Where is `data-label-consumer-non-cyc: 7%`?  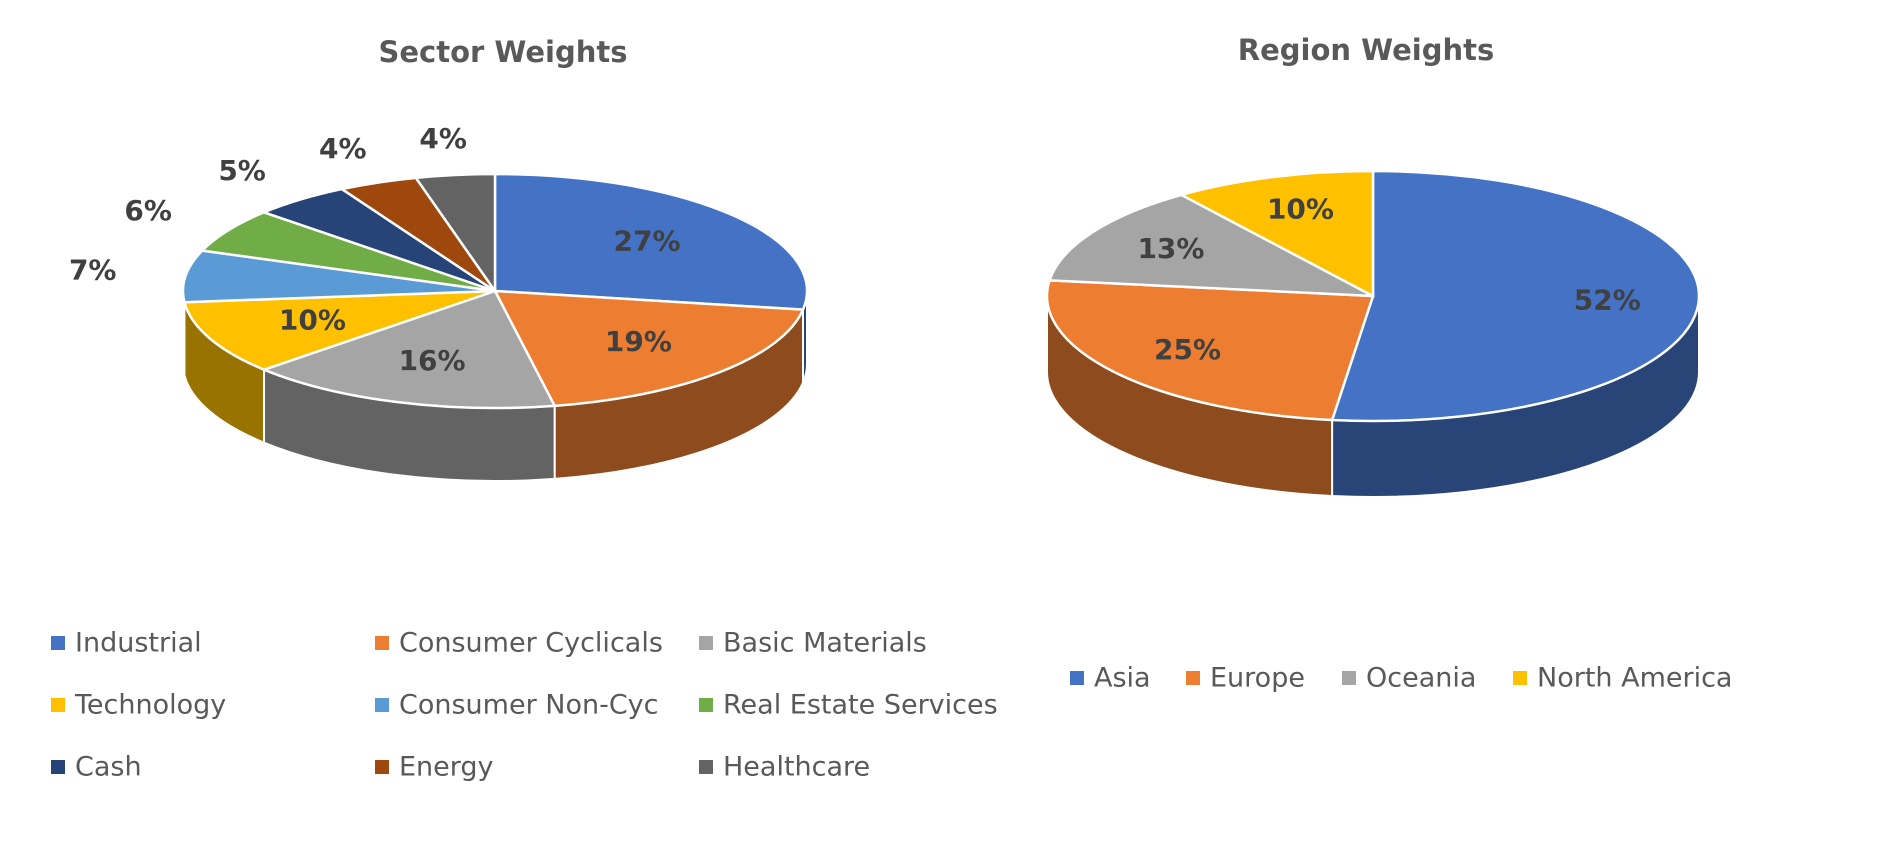
data-label-consumer-non-cyc: 7% is located at coordinates (93, 270).